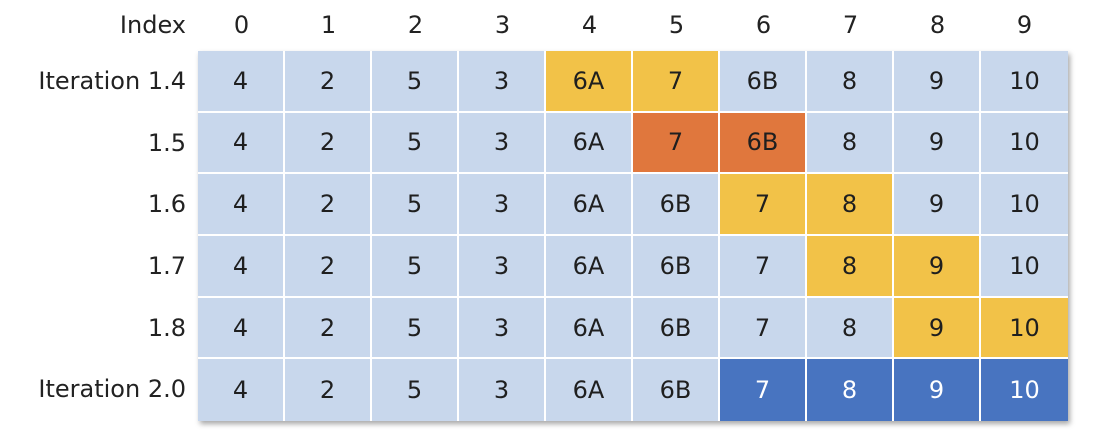 This screenshot has height=434, width=1109. What do you see at coordinates (502, 25) in the screenshot?
I see `index-header-3: 3` at bounding box center [502, 25].